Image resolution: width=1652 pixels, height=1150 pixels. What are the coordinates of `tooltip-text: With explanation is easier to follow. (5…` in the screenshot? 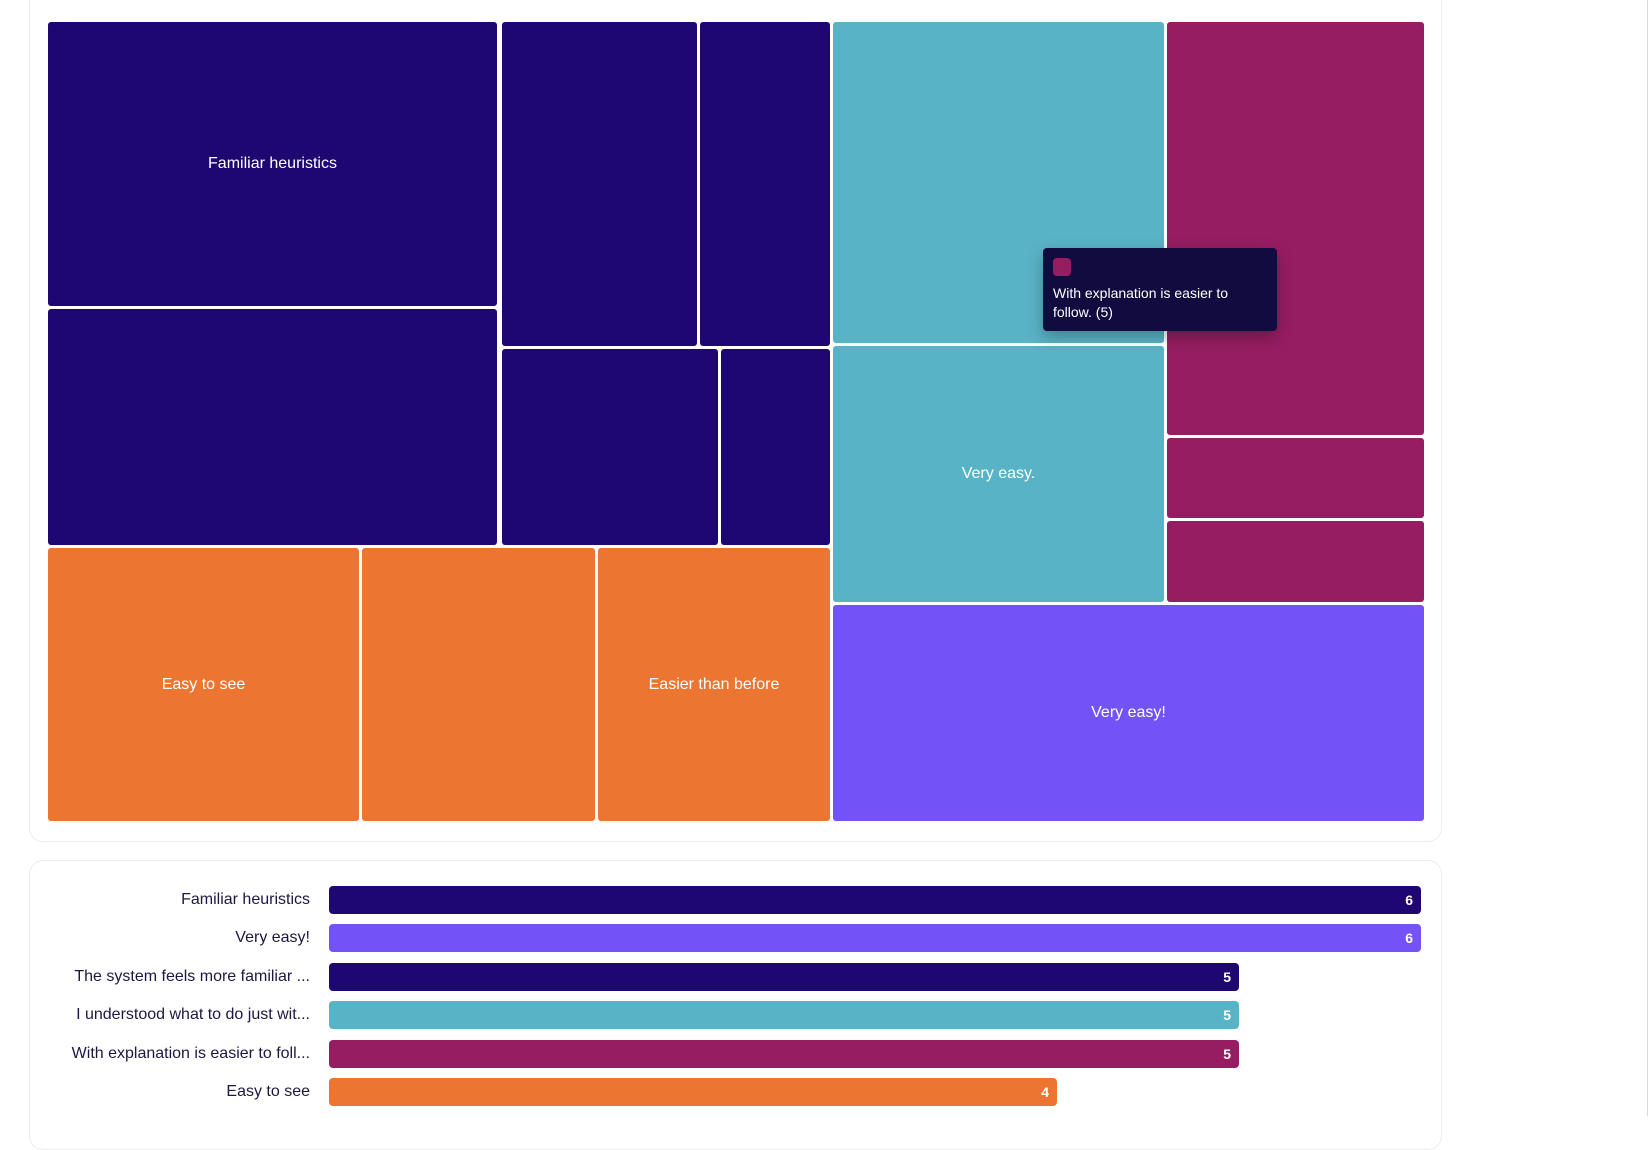 It's located at (1141, 302).